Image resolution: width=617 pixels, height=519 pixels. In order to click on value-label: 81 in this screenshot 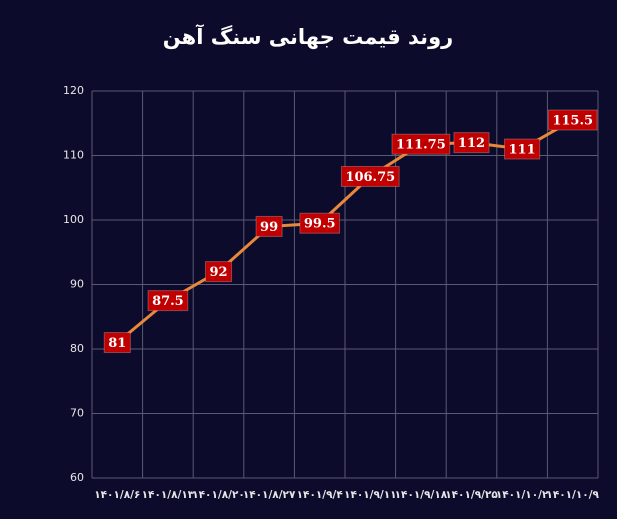, I will do `click(117, 343)`.